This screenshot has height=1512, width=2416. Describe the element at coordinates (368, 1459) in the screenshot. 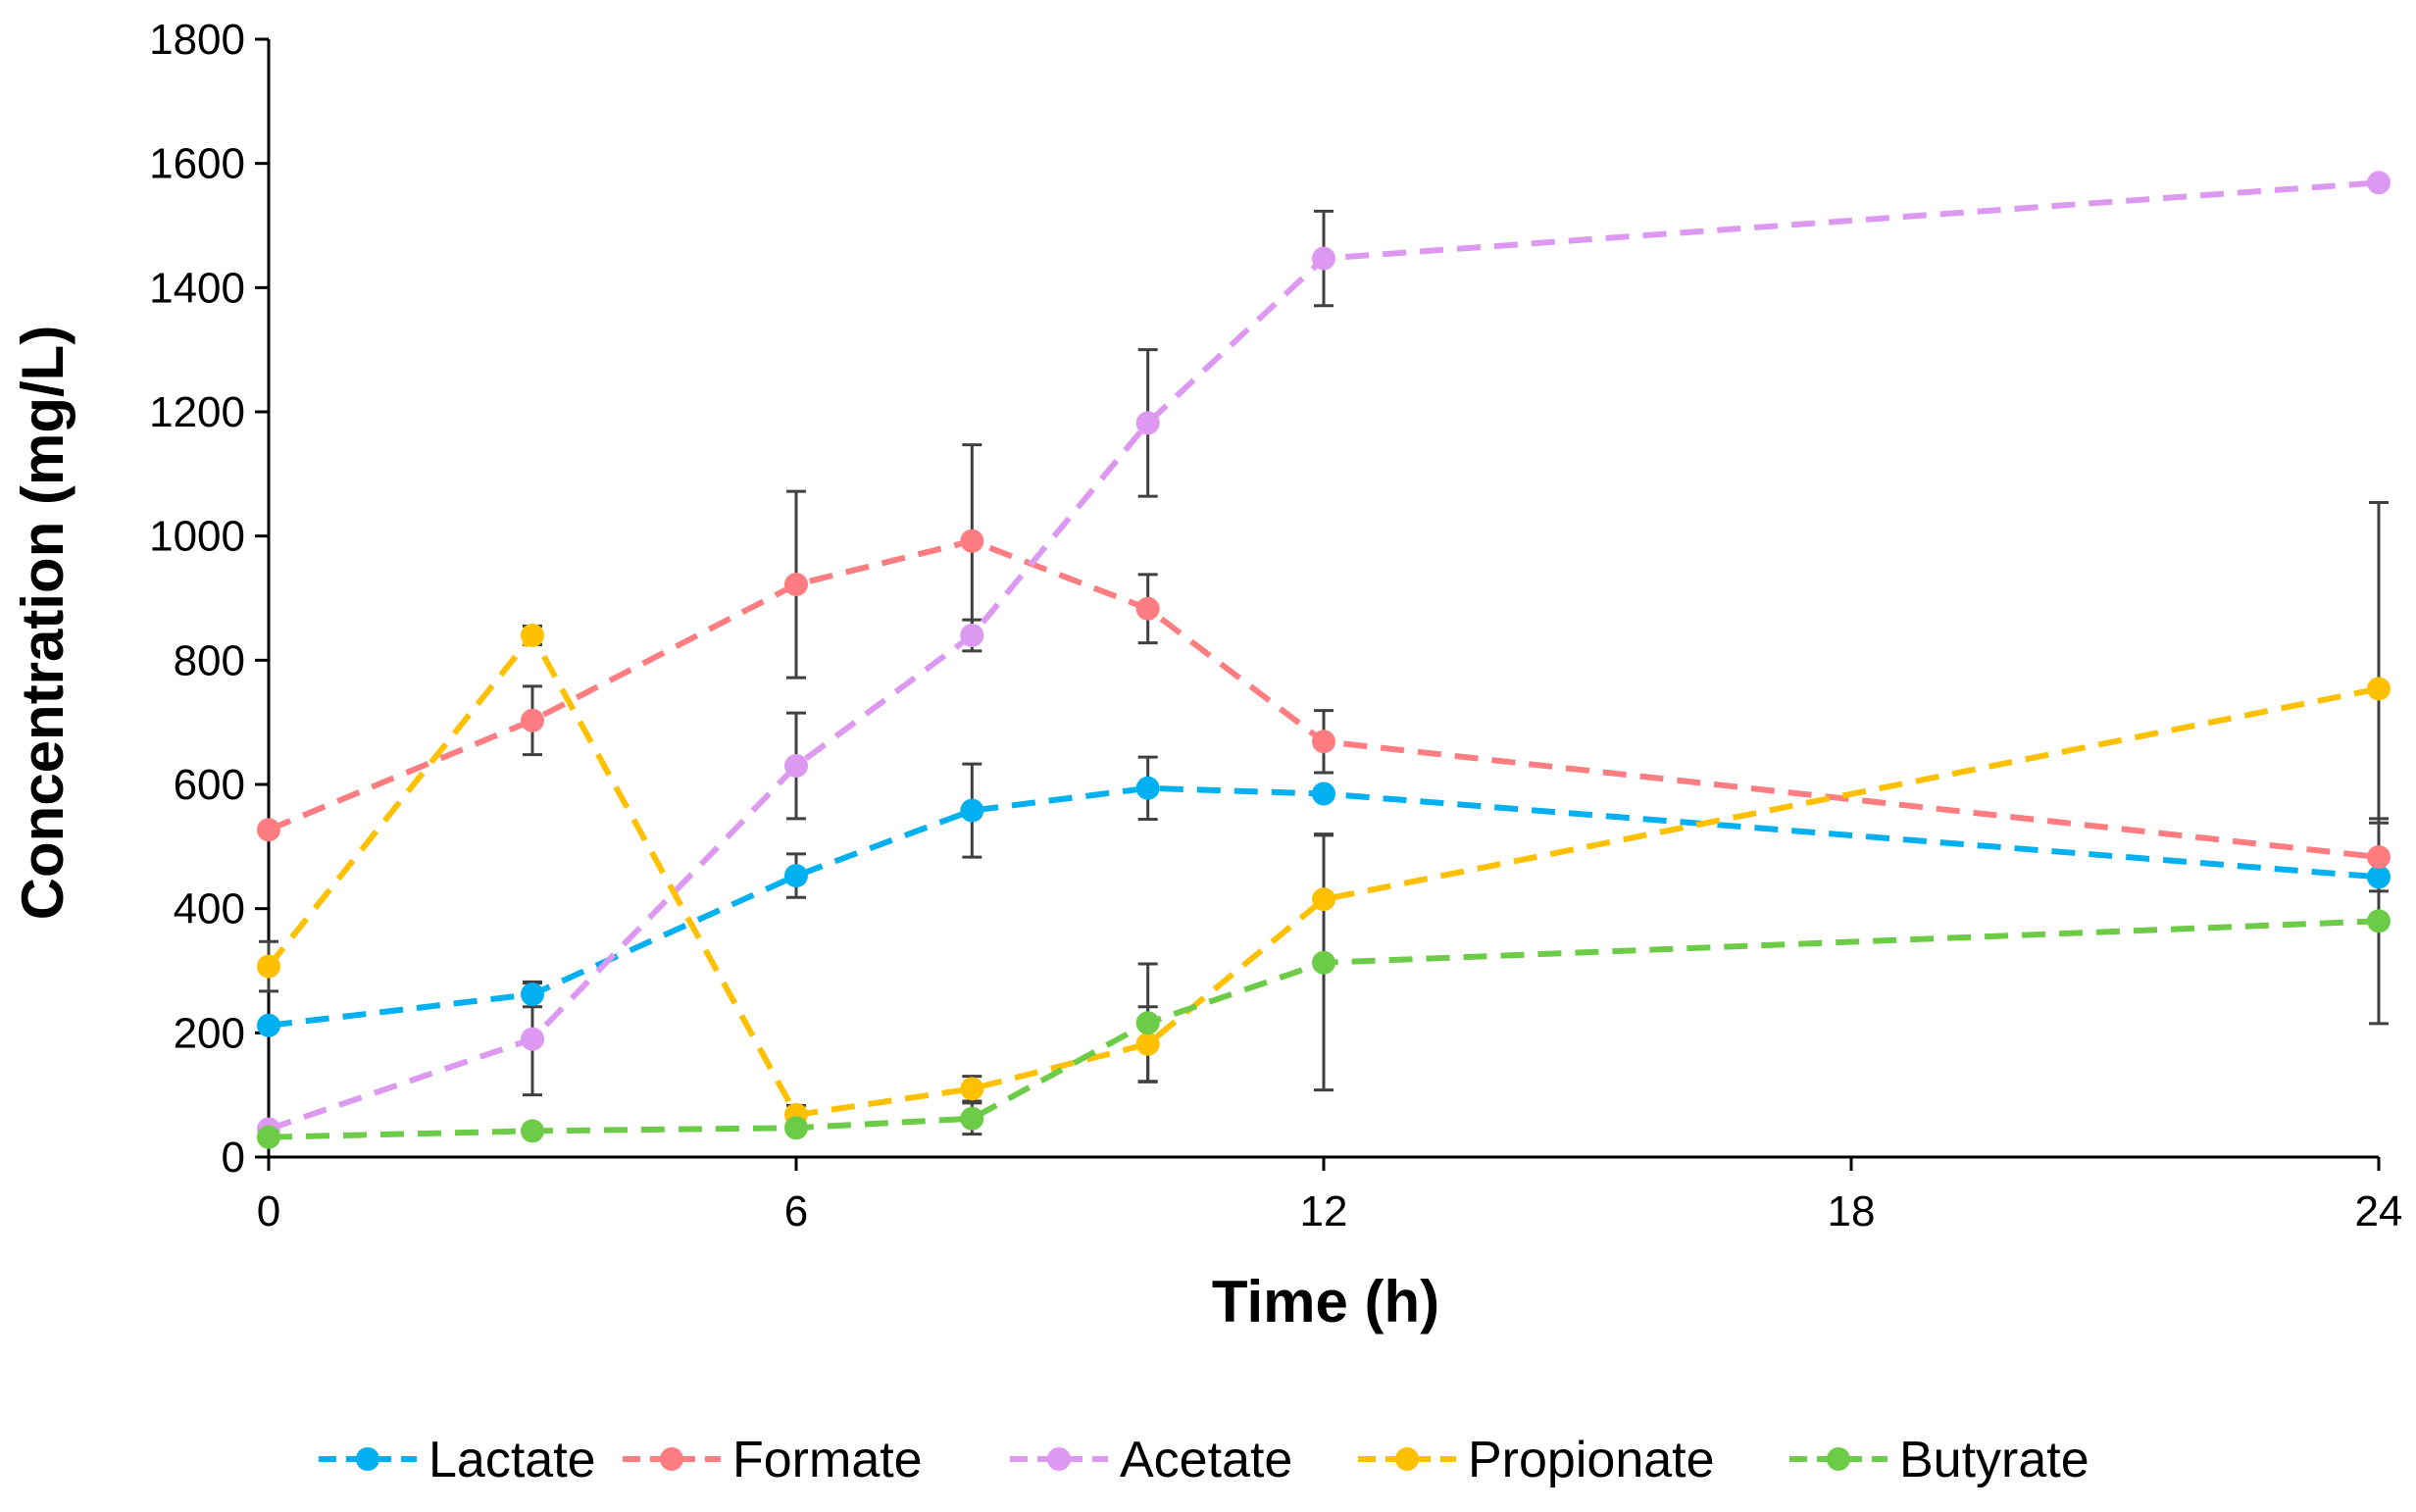

I see `legend-lactate-marker` at that location.